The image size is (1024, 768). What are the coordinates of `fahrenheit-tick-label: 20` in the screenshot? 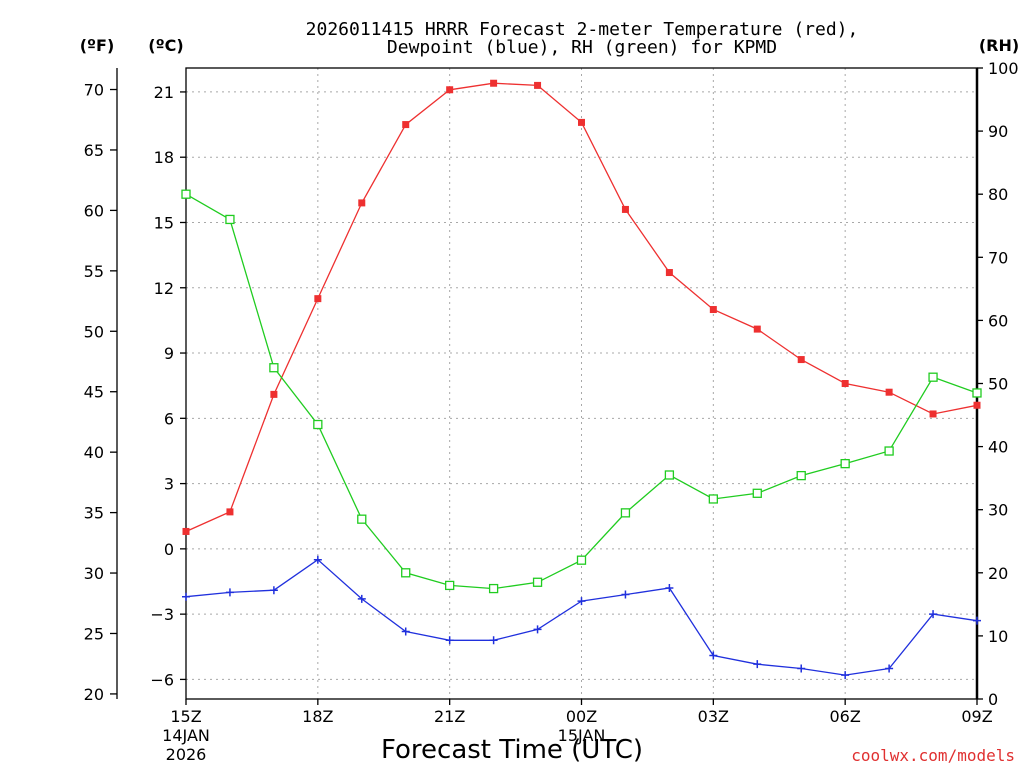 It's located at (94, 694).